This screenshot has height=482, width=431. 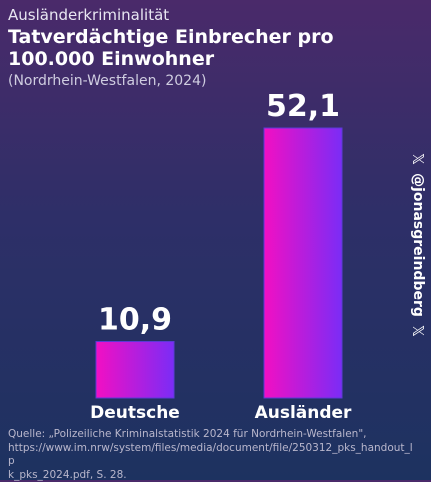 I want to click on category-label: Ausländer, so click(x=303, y=413).